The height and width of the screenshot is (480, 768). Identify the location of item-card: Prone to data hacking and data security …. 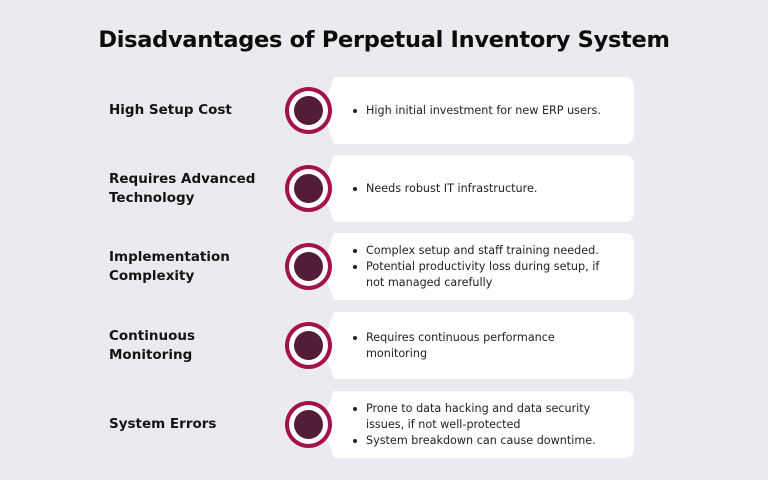
(478, 424).